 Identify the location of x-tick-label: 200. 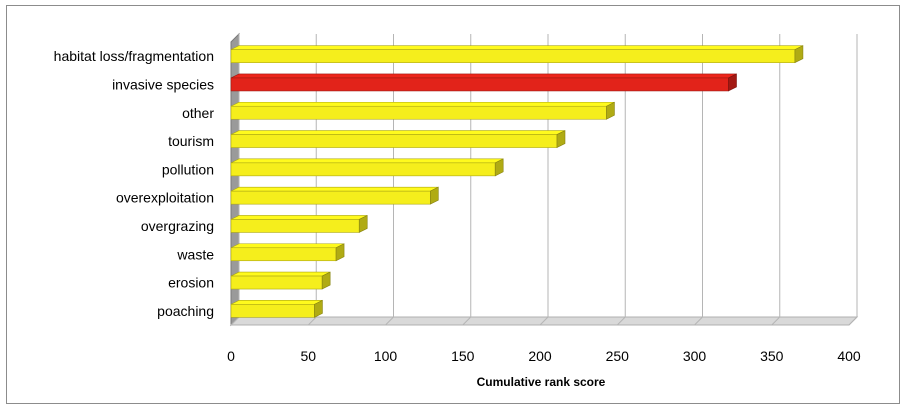
(540, 356).